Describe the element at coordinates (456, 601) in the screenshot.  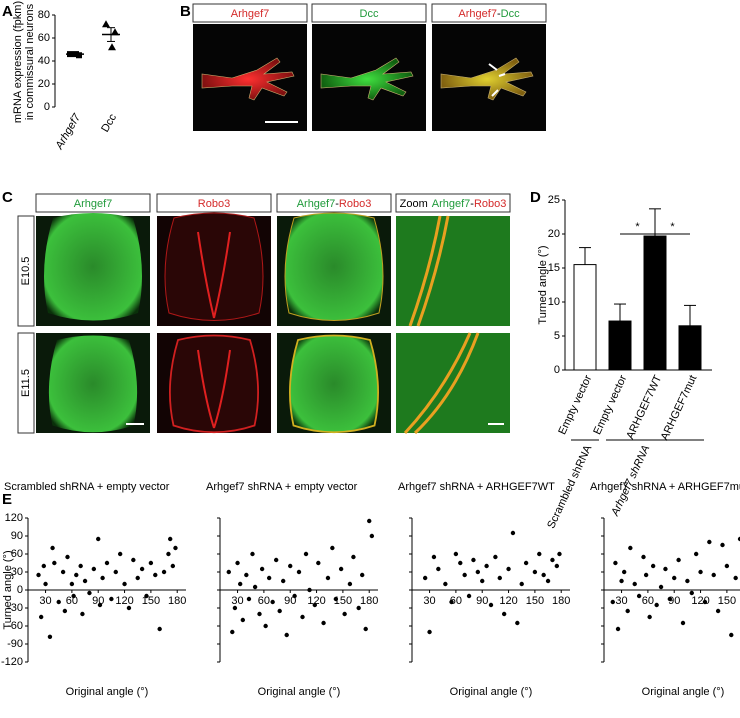
I see `x-tick-label: 60` at that location.